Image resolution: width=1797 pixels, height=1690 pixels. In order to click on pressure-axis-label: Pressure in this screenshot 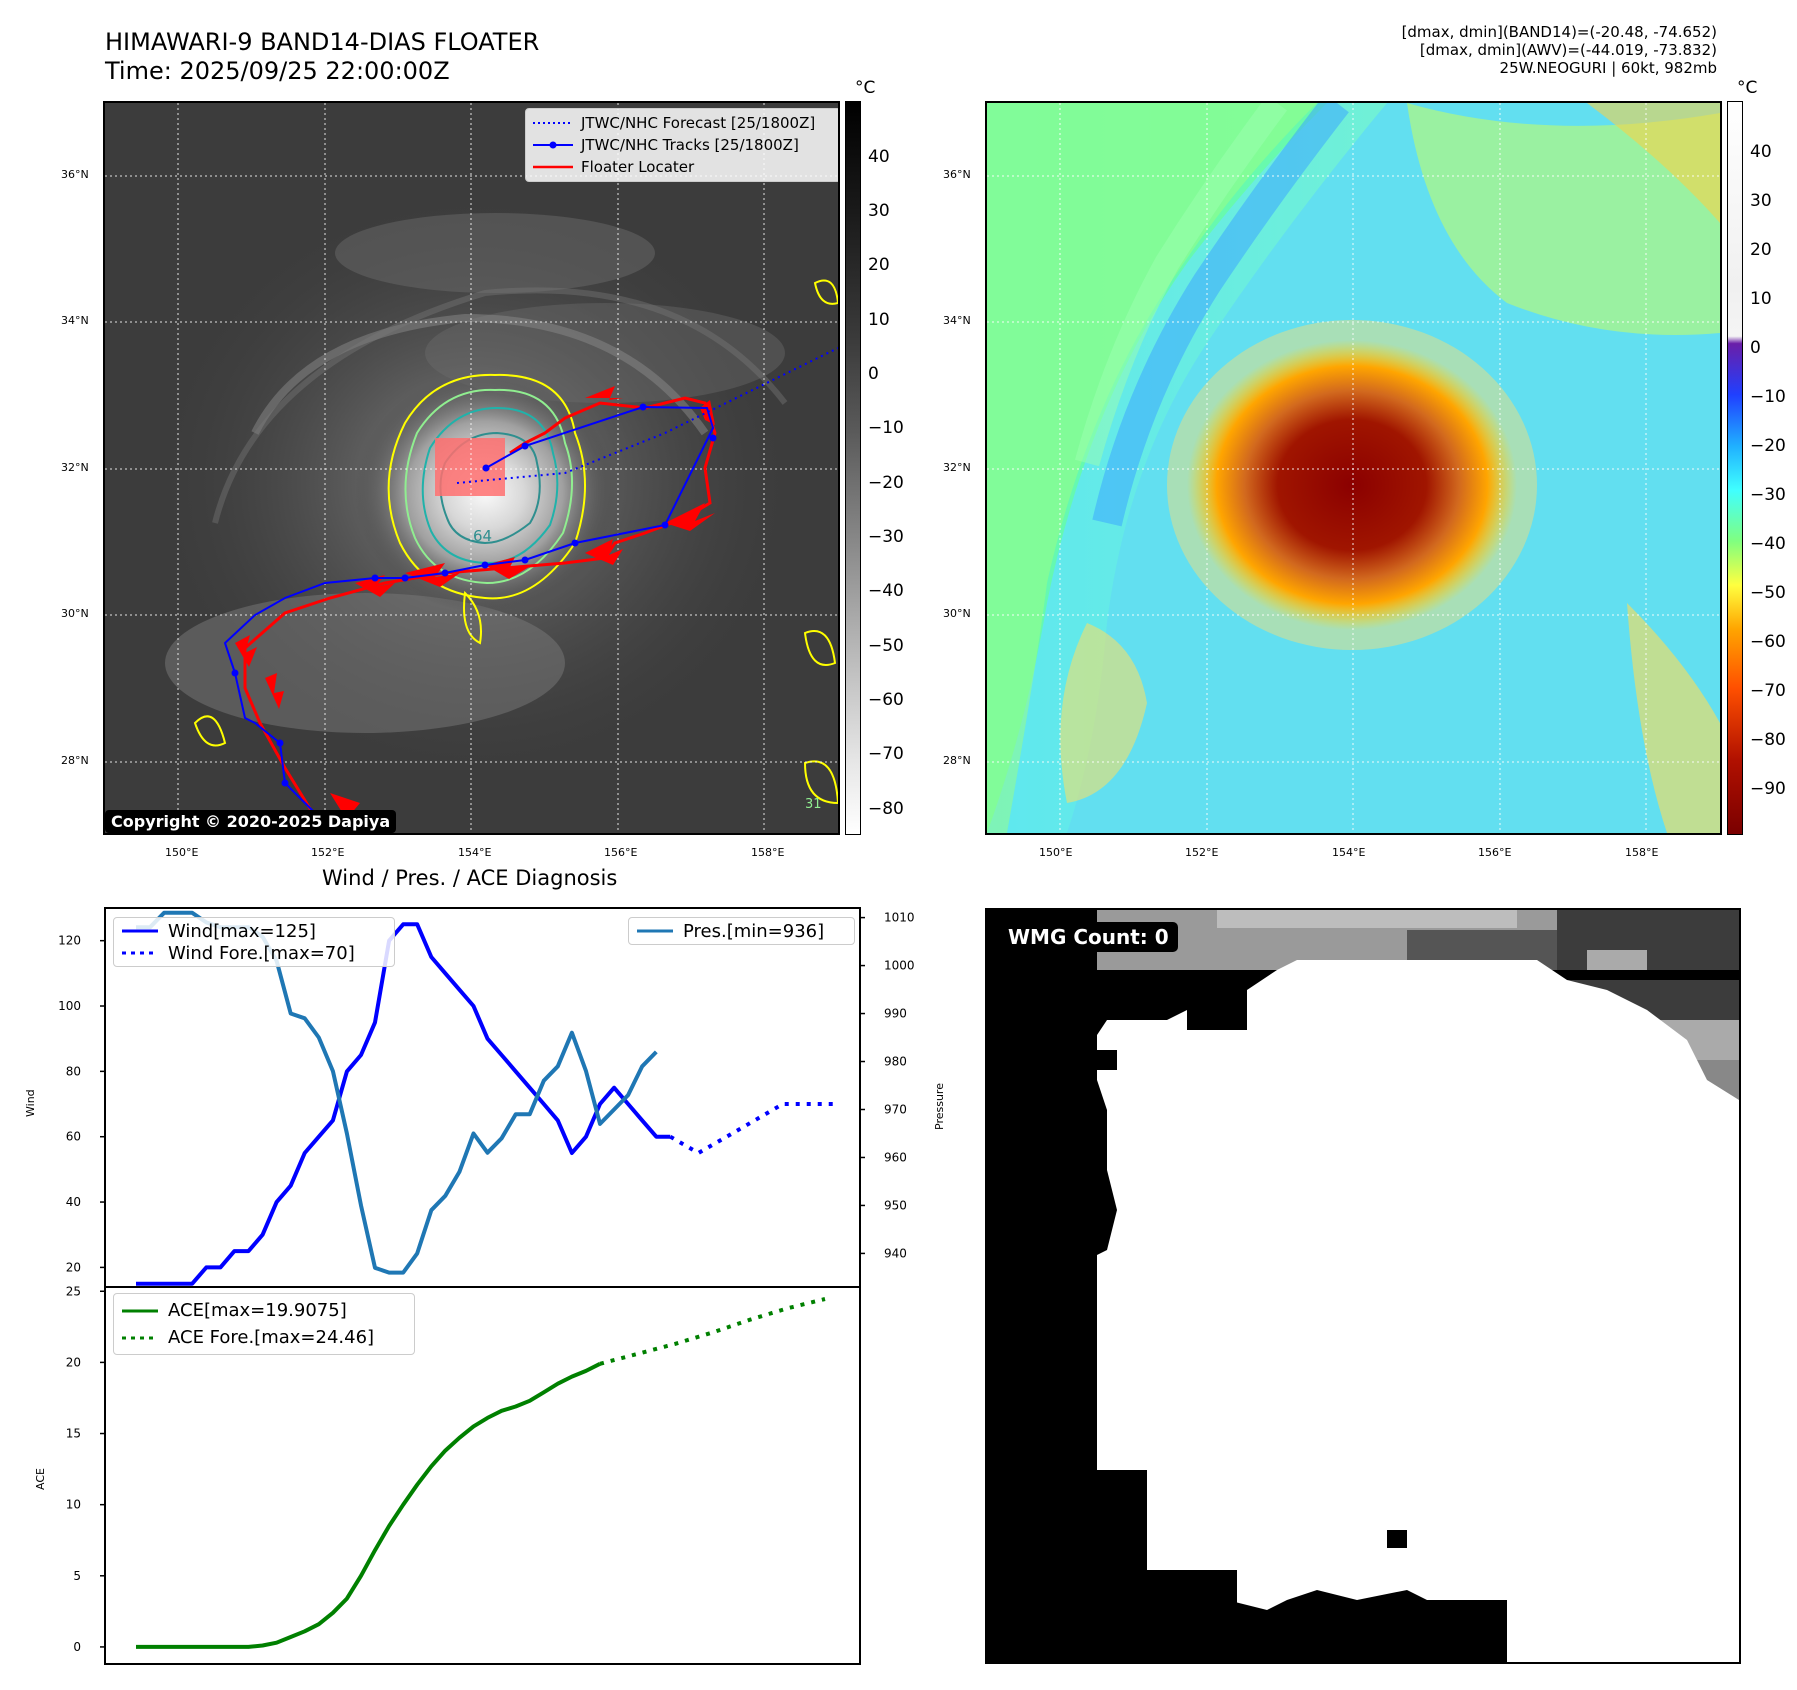, I will do `click(939, 1106)`.